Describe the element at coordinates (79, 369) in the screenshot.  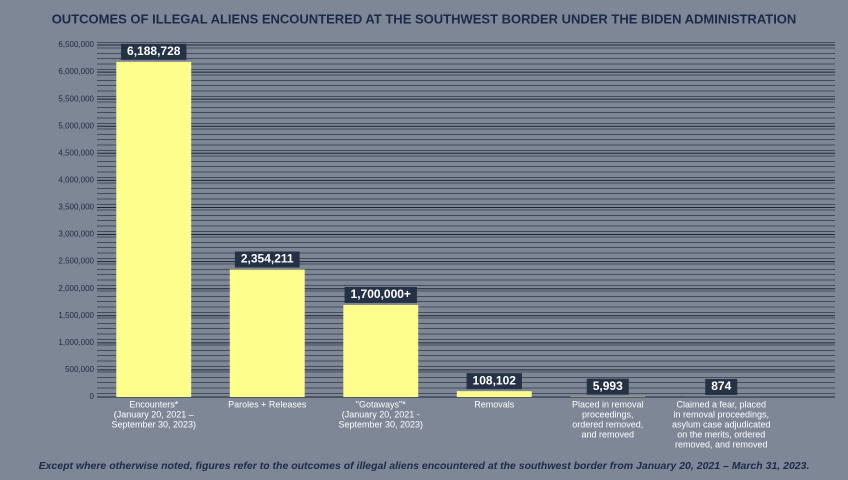
I see `y-tick-label: 500,000` at that location.